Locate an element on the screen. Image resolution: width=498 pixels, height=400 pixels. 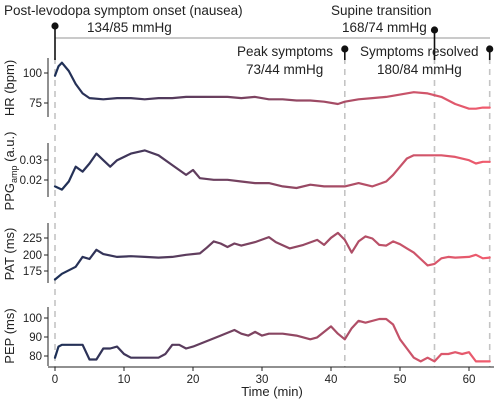
hr-y-axis-label: HR (bpm) is located at coordinates (9, 88).